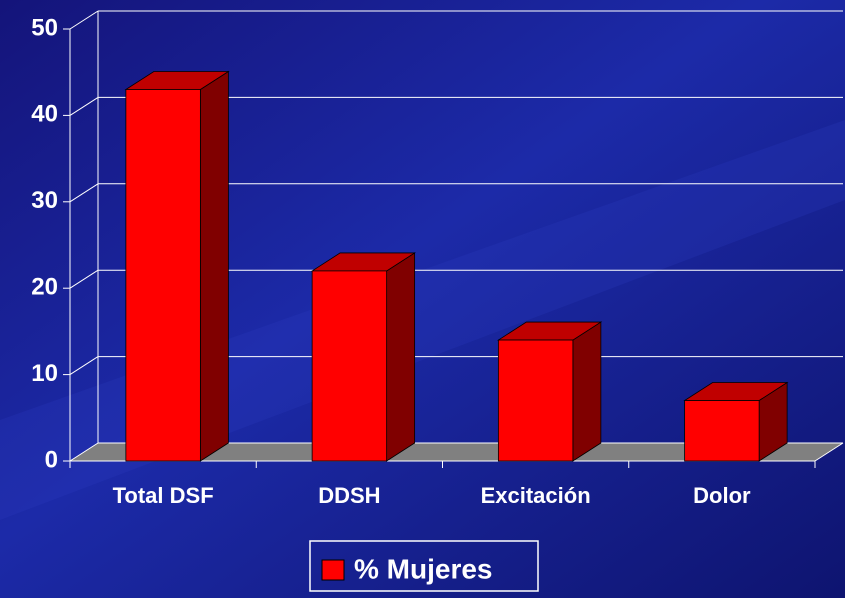 The width and height of the screenshot is (845, 598). I want to click on legend-swatch, so click(333, 570).